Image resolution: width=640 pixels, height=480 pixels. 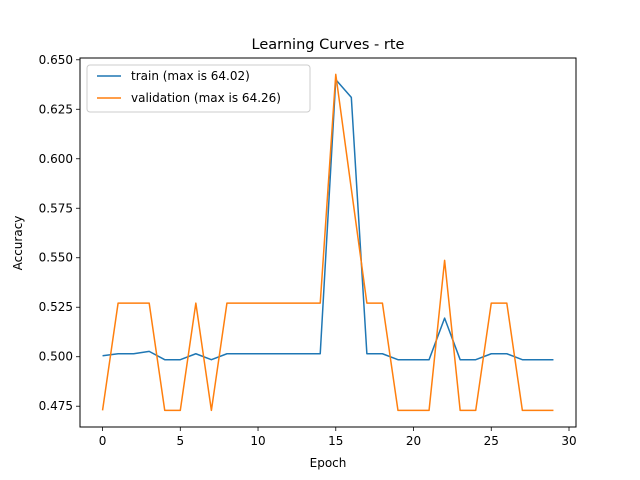 I want to click on x-tick-label: 5, so click(x=180, y=441).